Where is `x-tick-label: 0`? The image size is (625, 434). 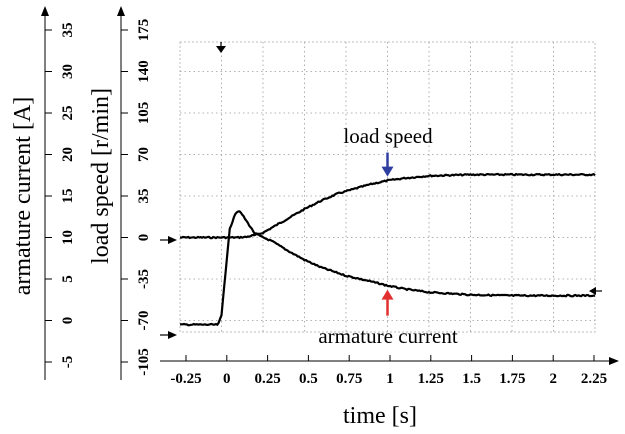 x-tick-label: 0 is located at coordinates (227, 379).